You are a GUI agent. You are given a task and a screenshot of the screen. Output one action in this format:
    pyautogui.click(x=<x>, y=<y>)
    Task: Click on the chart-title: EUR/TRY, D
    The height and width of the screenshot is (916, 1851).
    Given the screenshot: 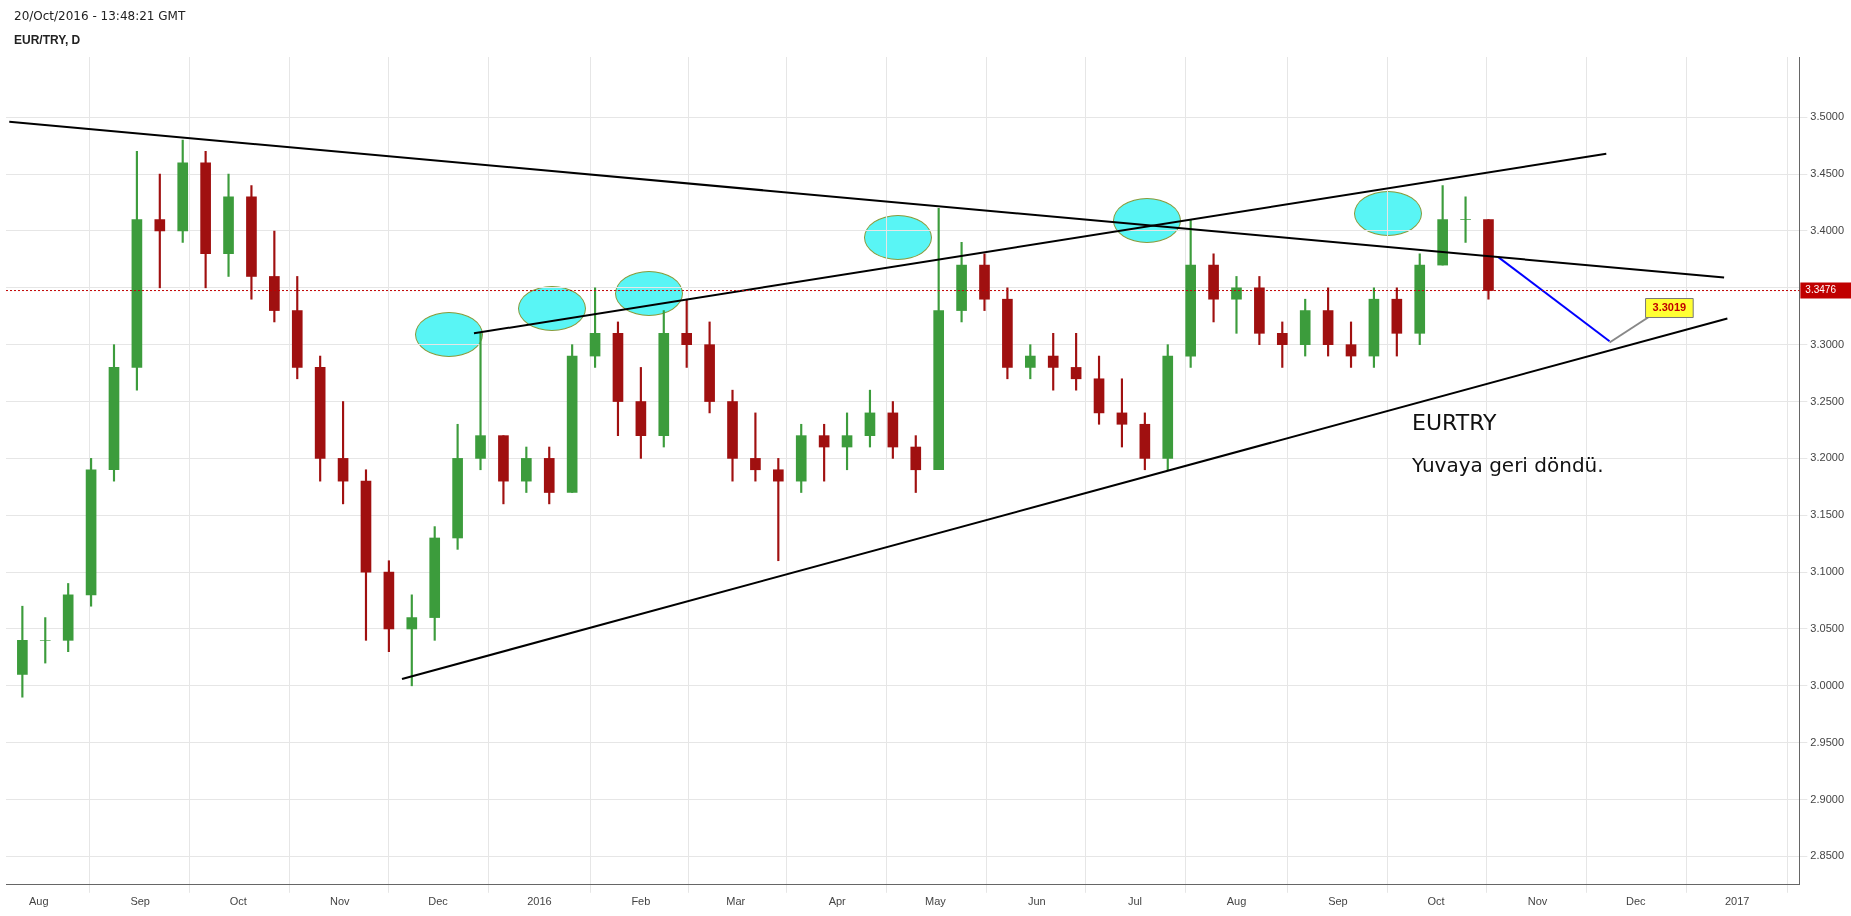 What is the action you would take?
    pyautogui.click(x=47, y=40)
    